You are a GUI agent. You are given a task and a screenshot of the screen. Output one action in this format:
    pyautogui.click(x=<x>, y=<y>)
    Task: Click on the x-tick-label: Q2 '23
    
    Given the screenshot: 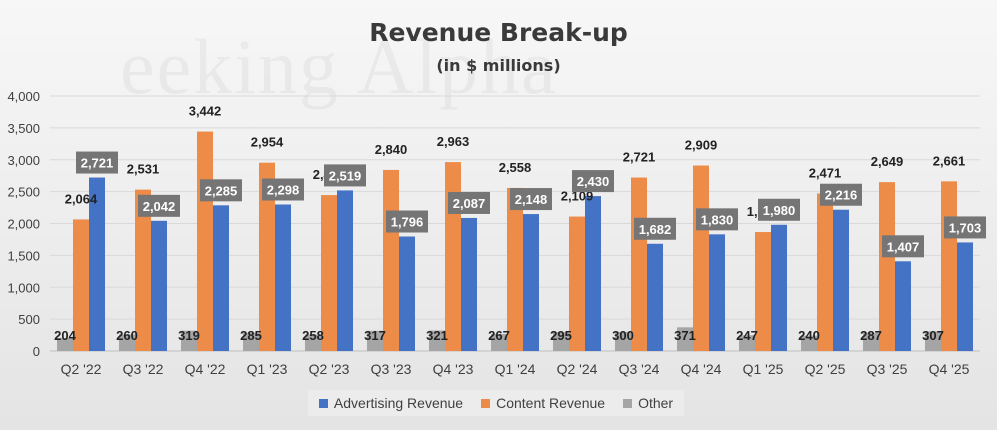 What is the action you would take?
    pyautogui.click(x=329, y=369)
    